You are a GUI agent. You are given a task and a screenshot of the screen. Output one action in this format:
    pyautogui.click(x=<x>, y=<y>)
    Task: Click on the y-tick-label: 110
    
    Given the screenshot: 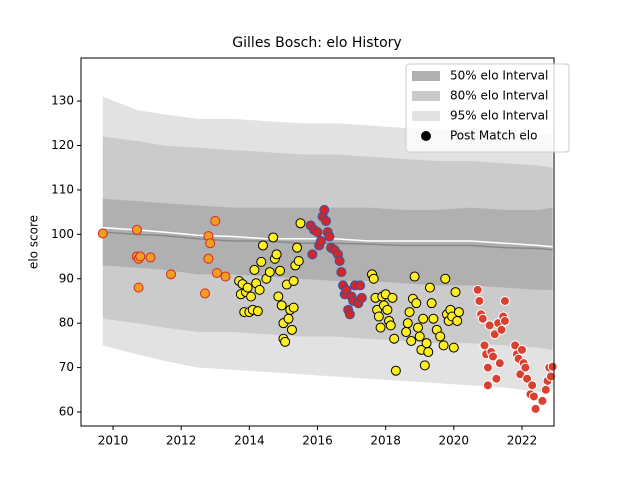 What is the action you would take?
    pyautogui.click(x=62, y=189)
    